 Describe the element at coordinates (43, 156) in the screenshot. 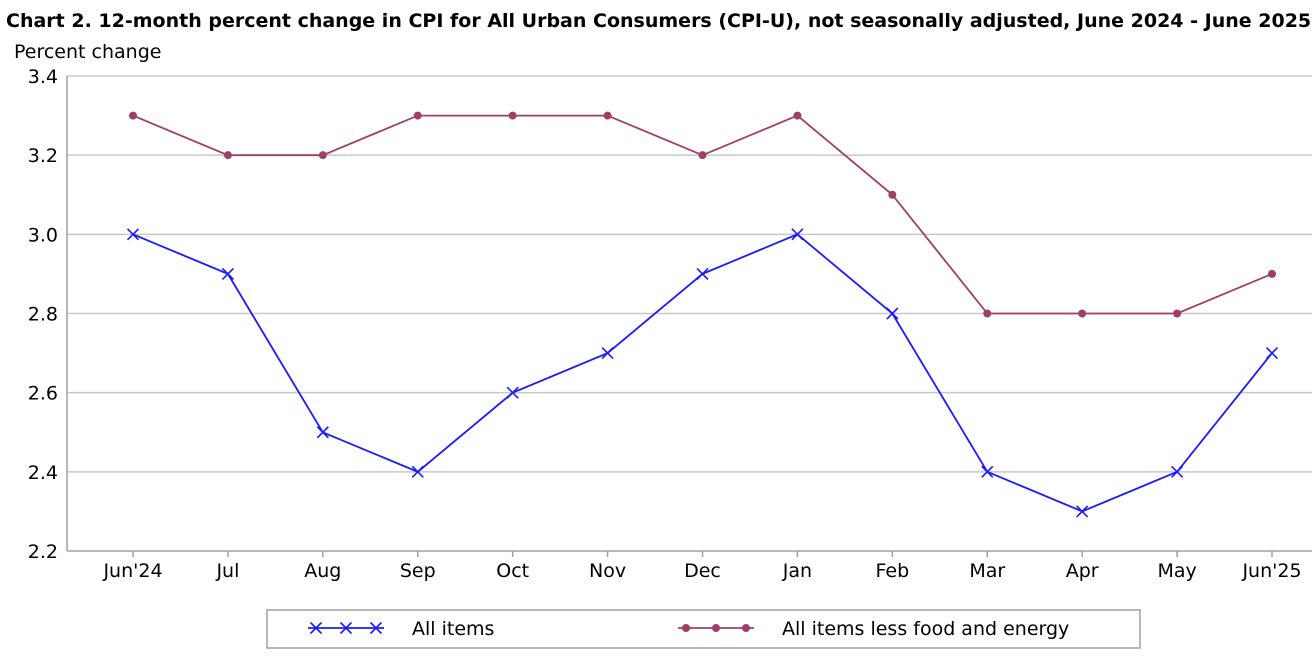

I see `y-tick-label: 3.2` at that location.